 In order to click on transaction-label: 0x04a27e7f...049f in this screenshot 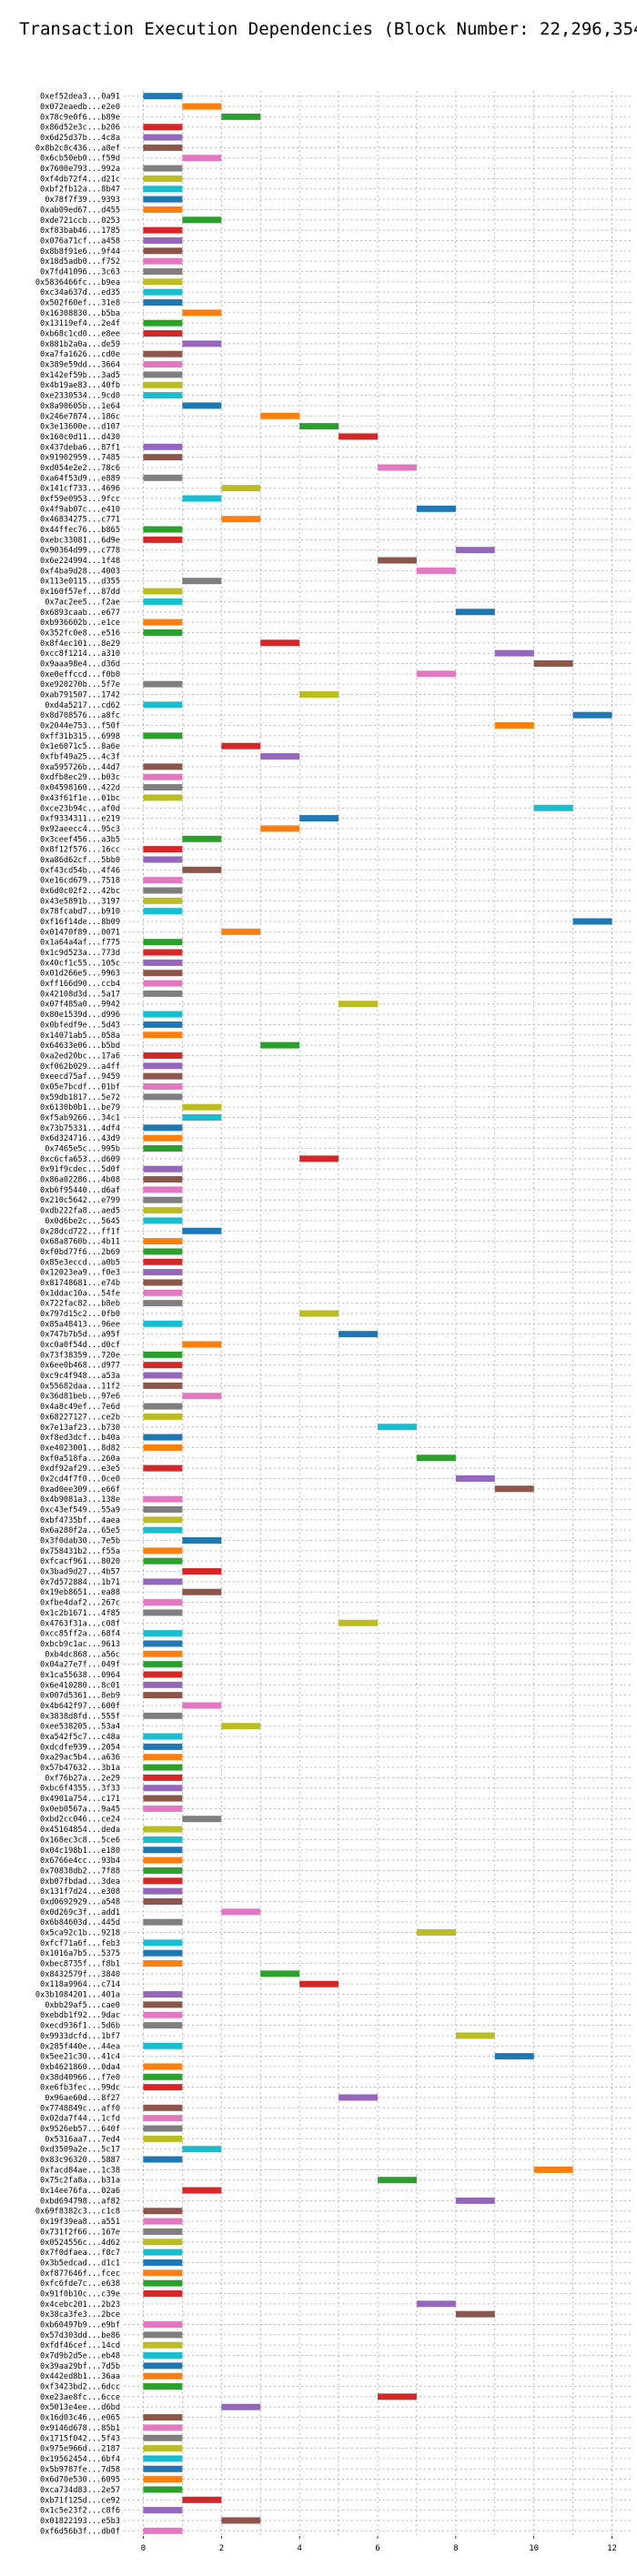, I will do `click(80, 1665)`.